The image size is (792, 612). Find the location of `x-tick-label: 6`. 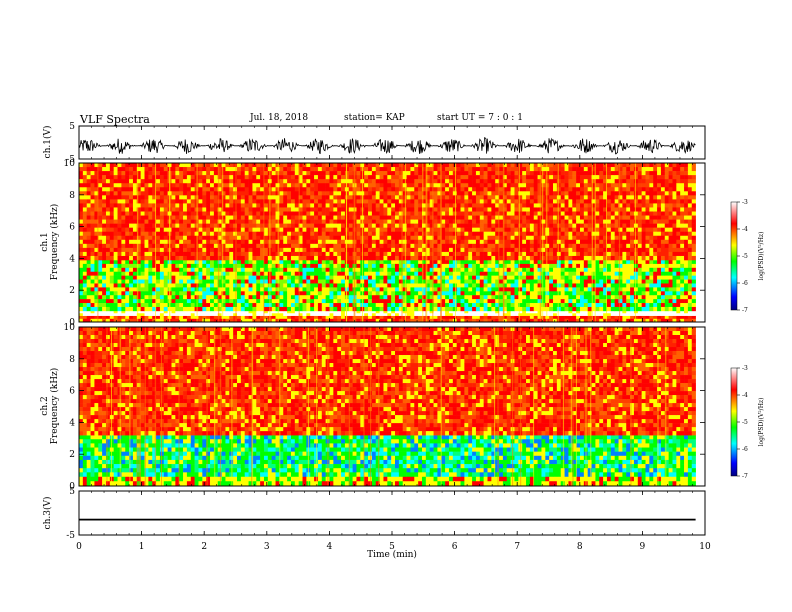

x-tick-label: 6 is located at coordinates (455, 547).